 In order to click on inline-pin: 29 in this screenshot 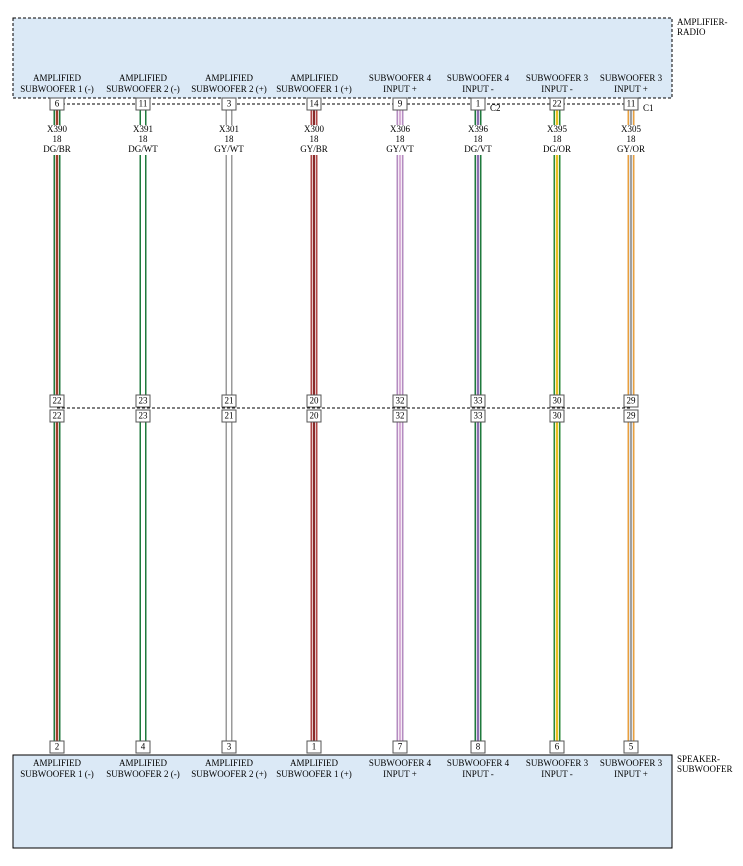, I will do `click(632, 416)`.